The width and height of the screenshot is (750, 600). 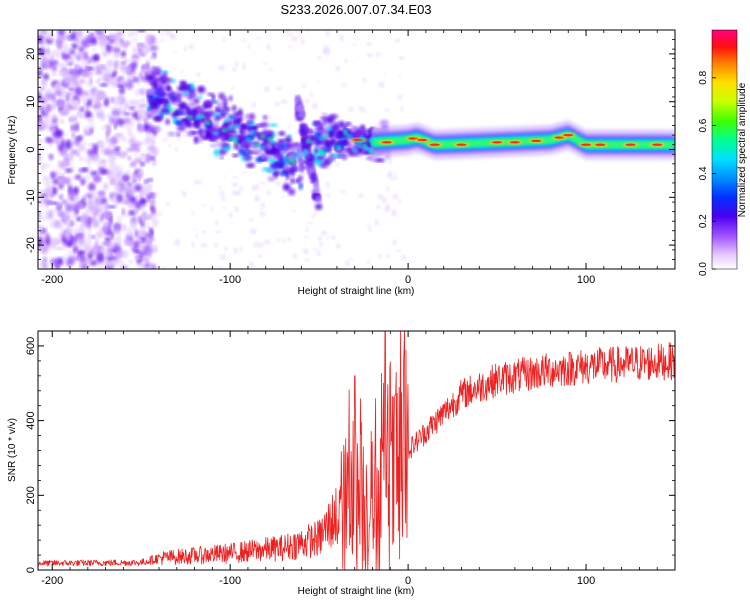 I want to click on x-tick-label: 0, so click(x=408, y=280).